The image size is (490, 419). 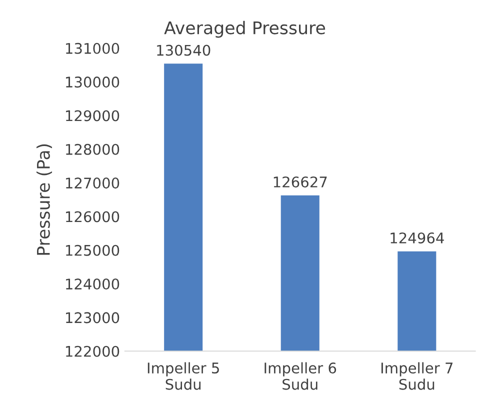 What do you see at coordinates (93, 284) in the screenshot?
I see `y-tick-label: 124000` at bounding box center [93, 284].